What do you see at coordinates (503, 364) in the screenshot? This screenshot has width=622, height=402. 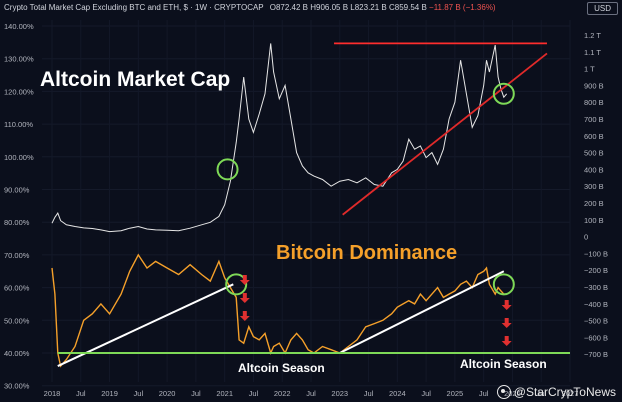 I see `label-altcoin-season-2: Altcoin Season` at bounding box center [503, 364].